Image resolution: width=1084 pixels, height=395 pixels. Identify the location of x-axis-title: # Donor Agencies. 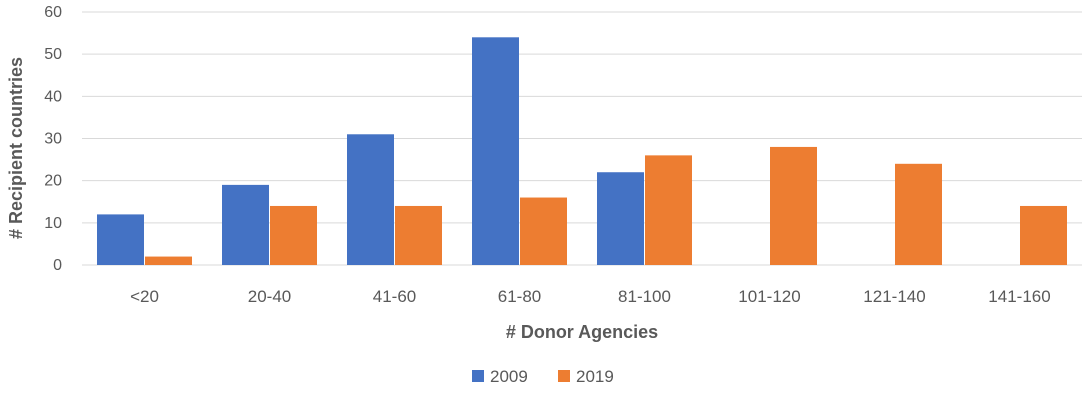
(582, 332).